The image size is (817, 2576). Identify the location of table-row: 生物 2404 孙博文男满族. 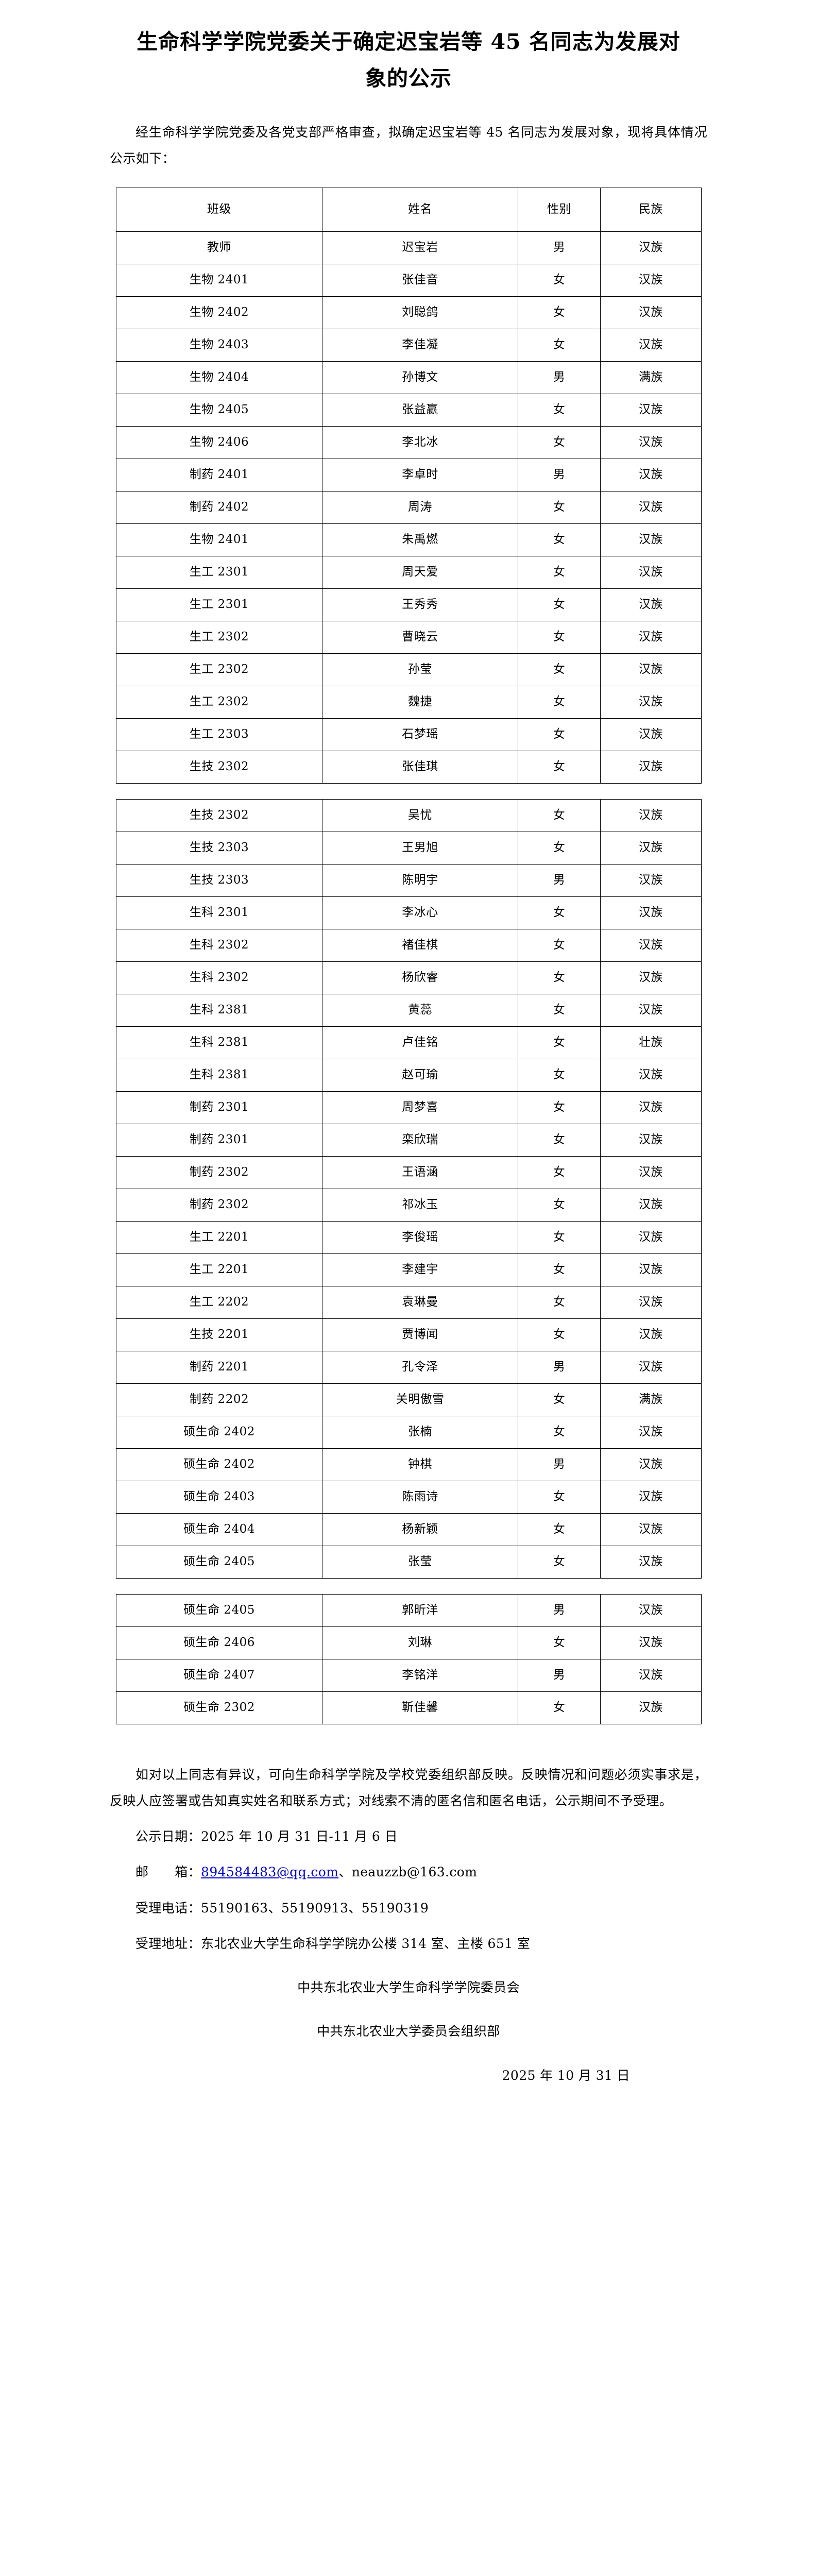
(409, 377).